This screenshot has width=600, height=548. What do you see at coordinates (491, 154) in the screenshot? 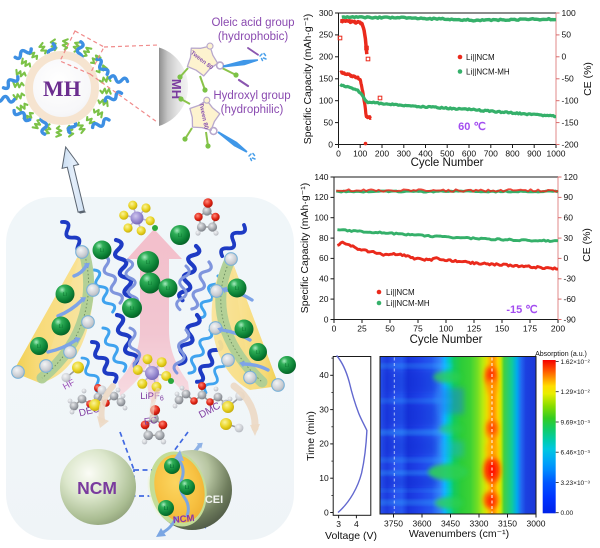
I see `svg-text: 700` at bounding box center [491, 154].